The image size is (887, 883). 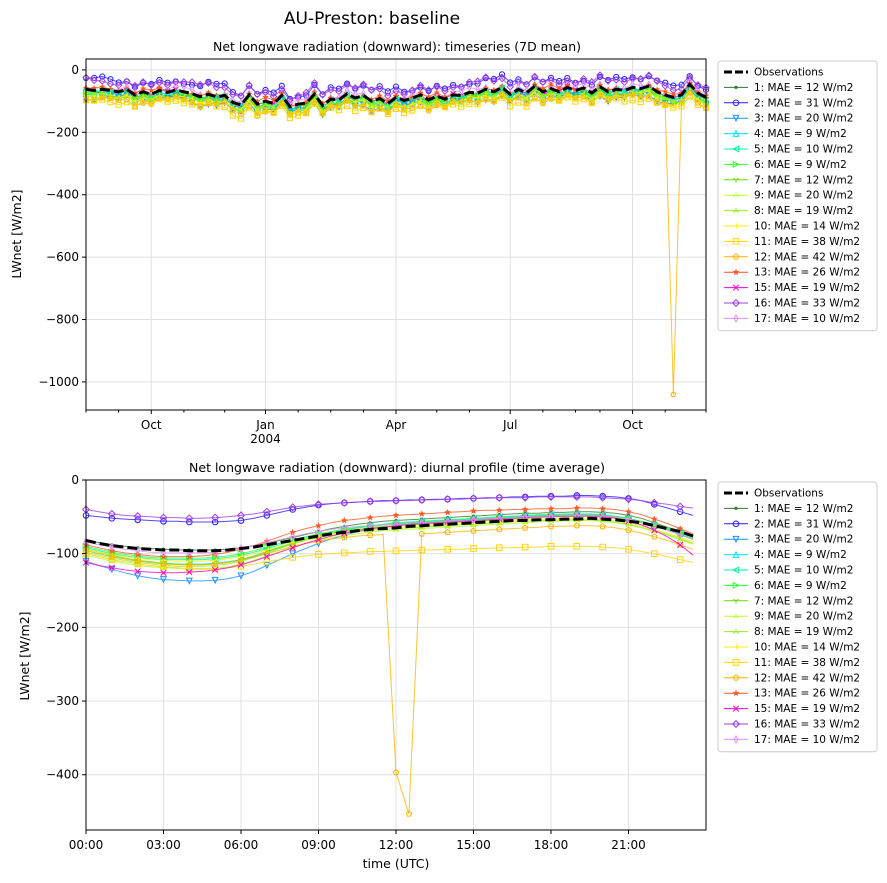 What do you see at coordinates (265, 439) in the screenshot?
I see `x-tick-label: 2004` at bounding box center [265, 439].